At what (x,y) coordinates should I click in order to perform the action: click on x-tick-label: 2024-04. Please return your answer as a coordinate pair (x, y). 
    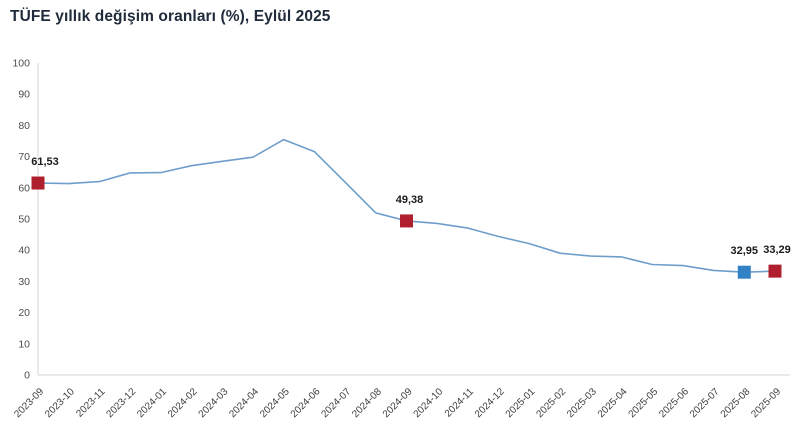
    Looking at the image, I should click on (244, 403).